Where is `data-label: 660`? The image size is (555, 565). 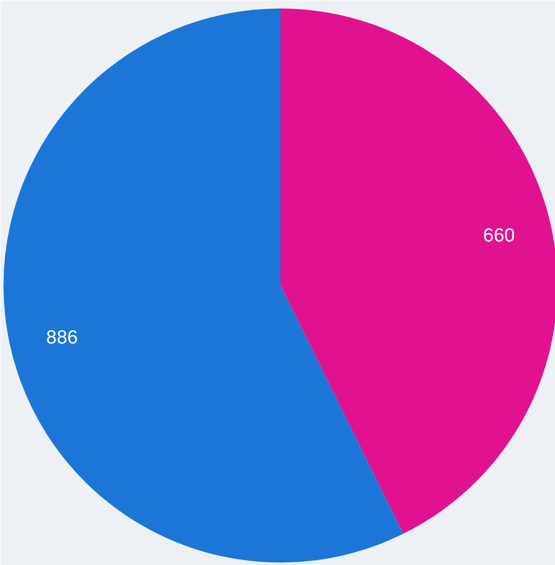 data-label: 660 is located at coordinates (499, 235).